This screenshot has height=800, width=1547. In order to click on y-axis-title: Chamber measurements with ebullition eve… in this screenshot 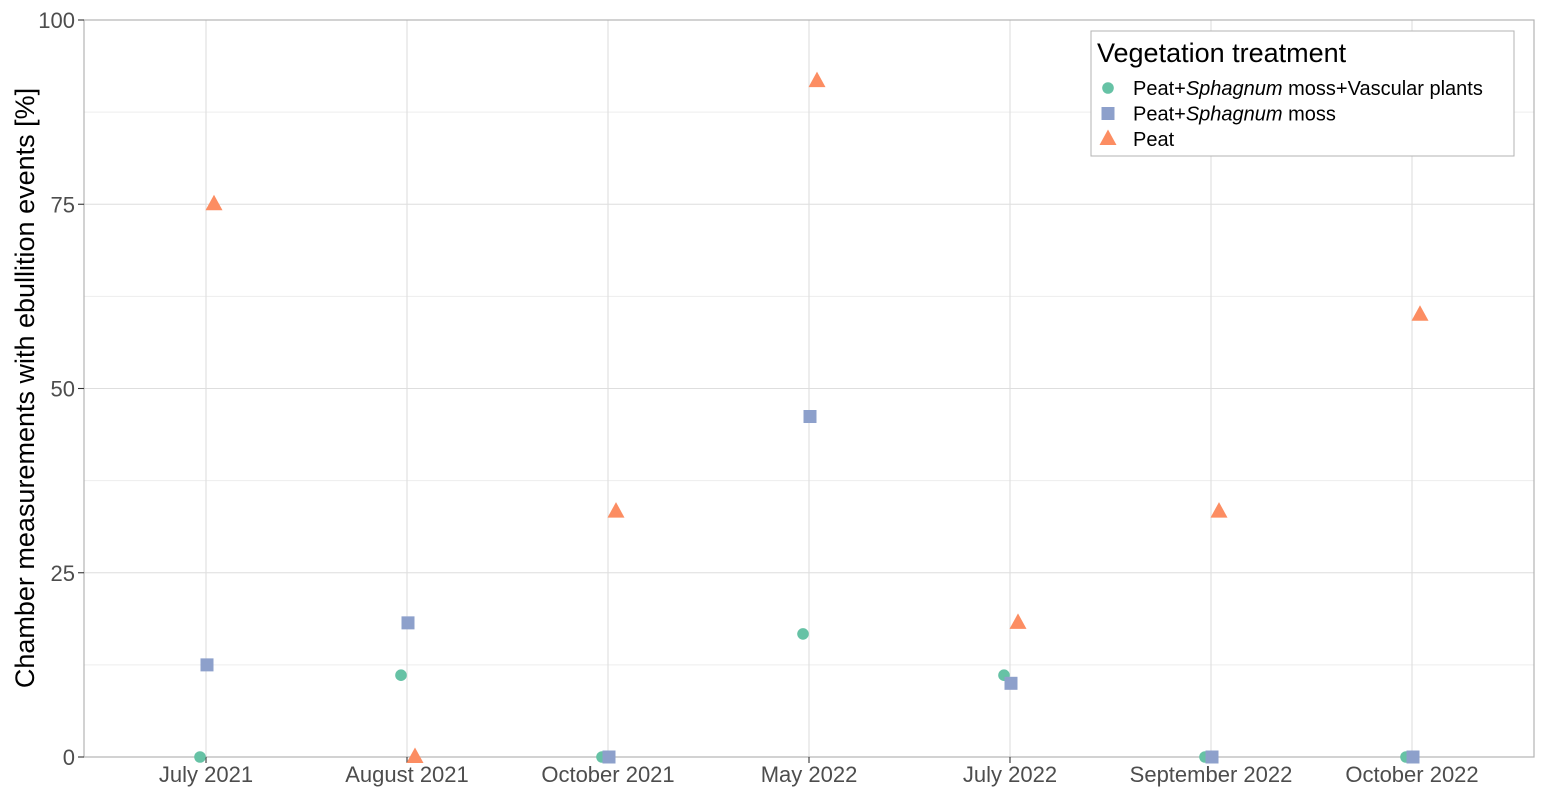, I will do `click(25, 388)`.